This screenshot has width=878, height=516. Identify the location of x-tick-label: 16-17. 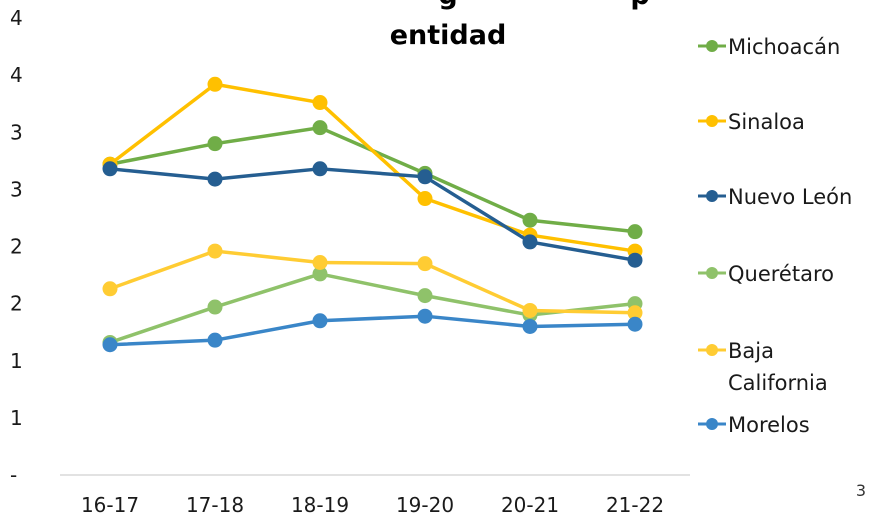
(110, 504).